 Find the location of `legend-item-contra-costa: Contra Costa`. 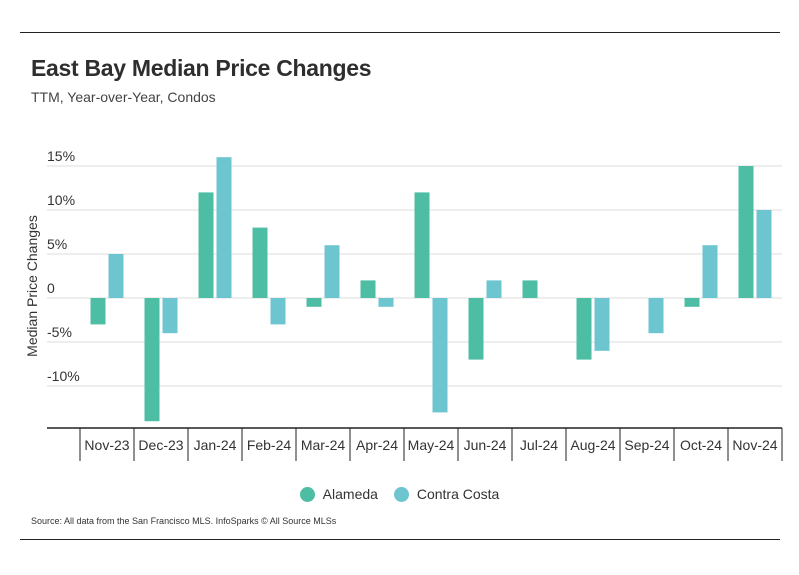

legend-item-contra-costa: Contra Costa is located at coordinates (446, 494).